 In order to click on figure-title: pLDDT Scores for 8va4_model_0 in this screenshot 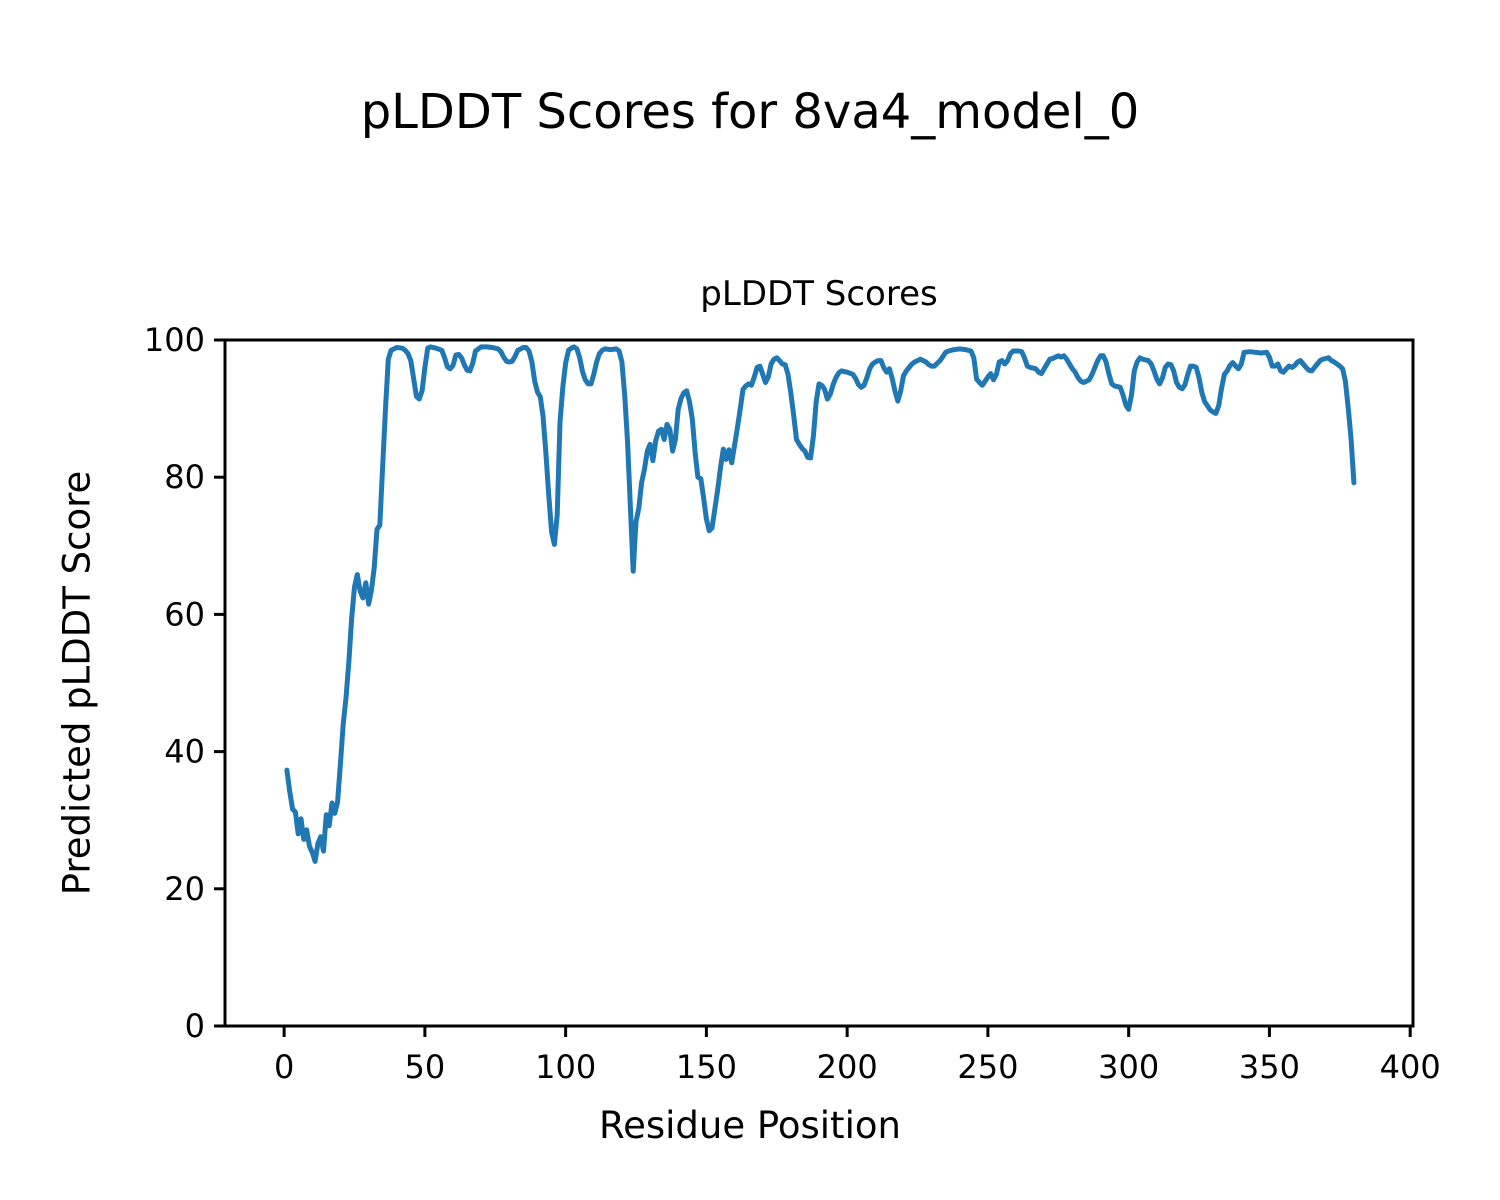, I will do `click(750, 112)`.